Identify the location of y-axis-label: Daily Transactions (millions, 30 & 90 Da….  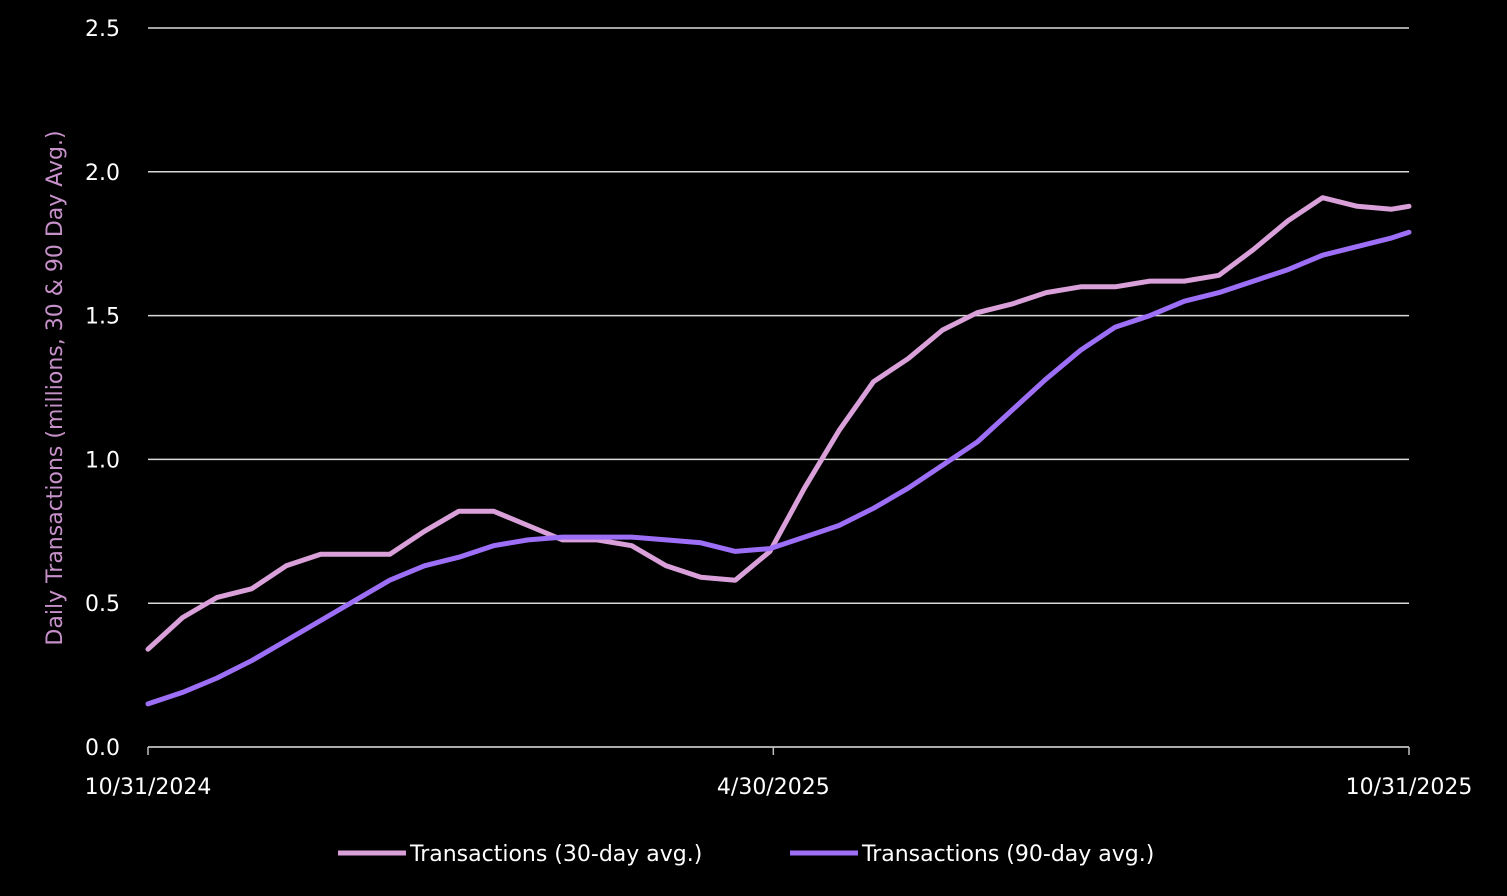
(55, 387).